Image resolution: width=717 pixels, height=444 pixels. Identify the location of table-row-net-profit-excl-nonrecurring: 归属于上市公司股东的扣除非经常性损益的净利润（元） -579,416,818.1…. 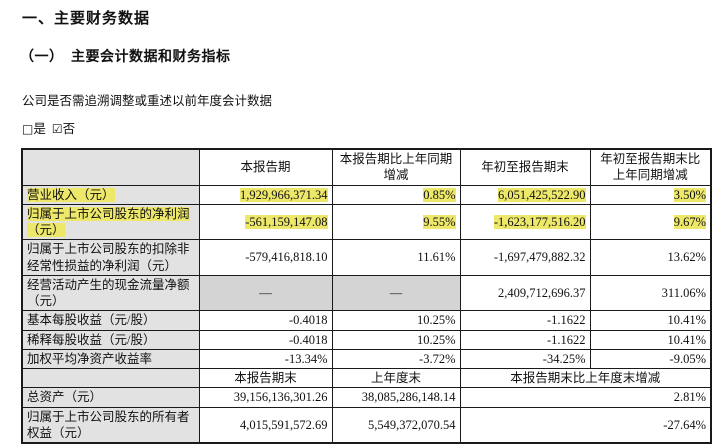
(366, 257).